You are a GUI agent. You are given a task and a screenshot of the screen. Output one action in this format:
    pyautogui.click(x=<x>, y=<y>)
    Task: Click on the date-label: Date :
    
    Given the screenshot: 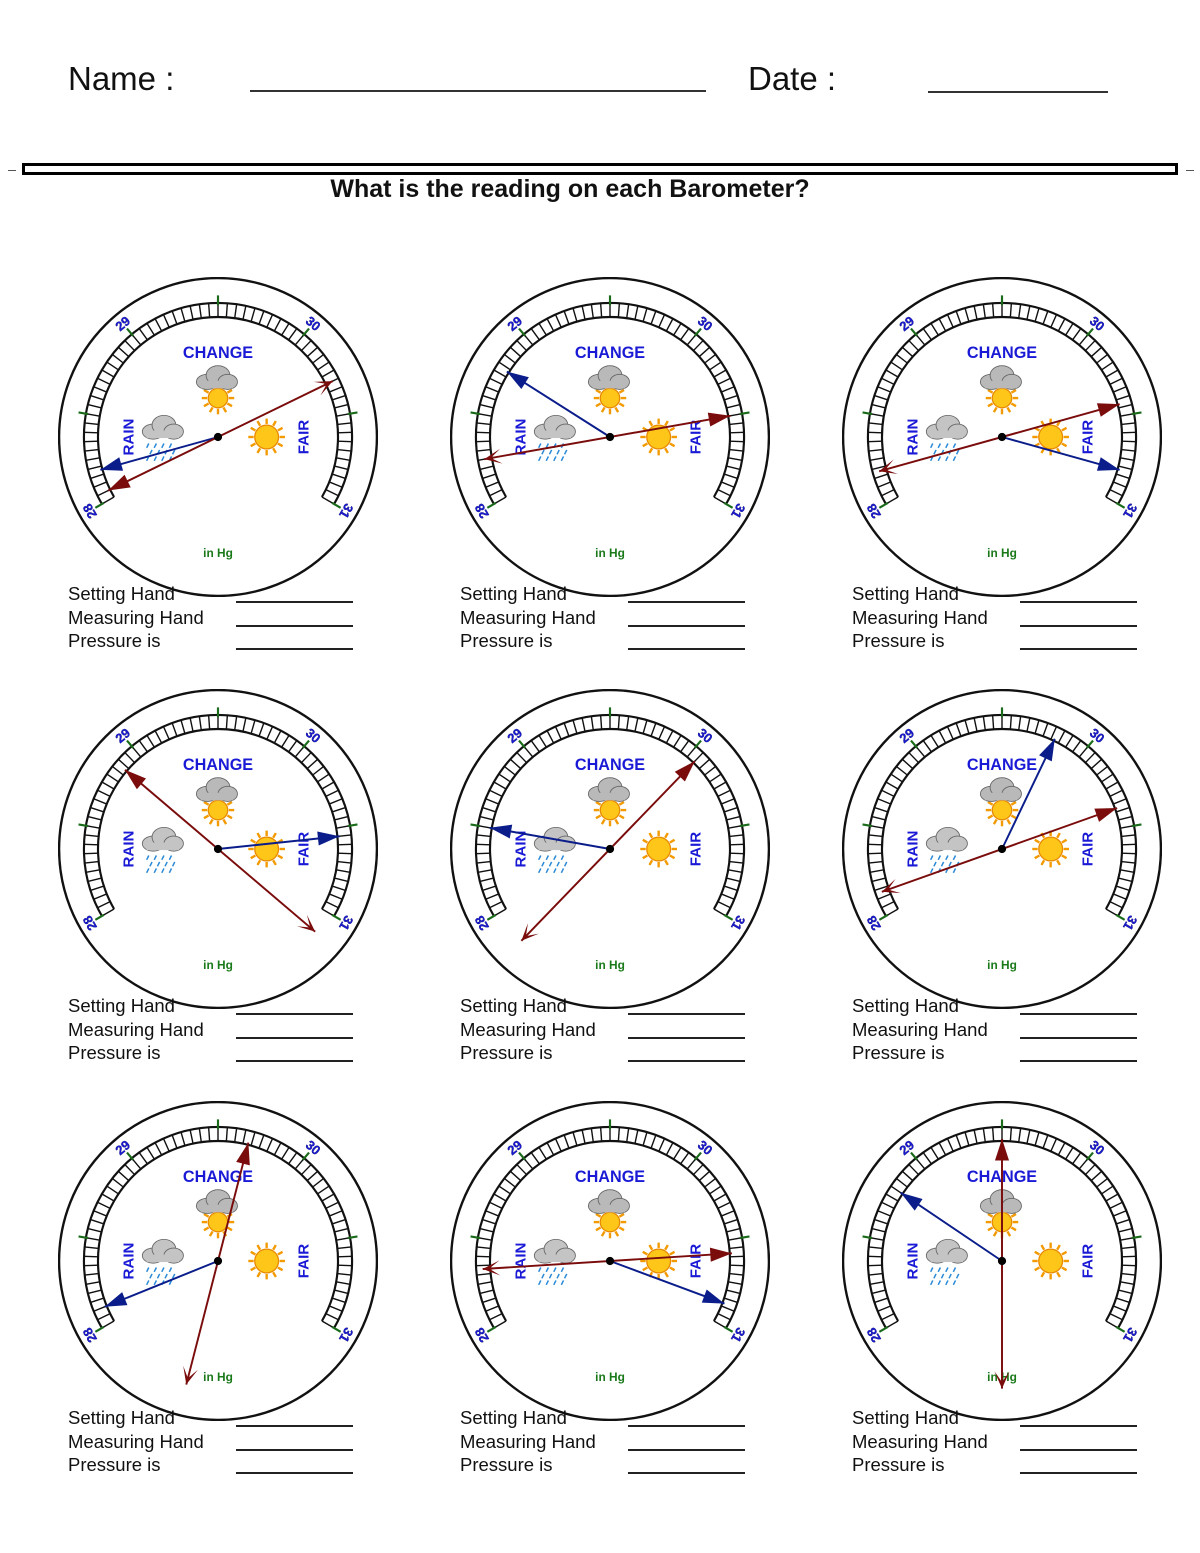 What is the action you would take?
    pyautogui.click(x=792, y=78)
    